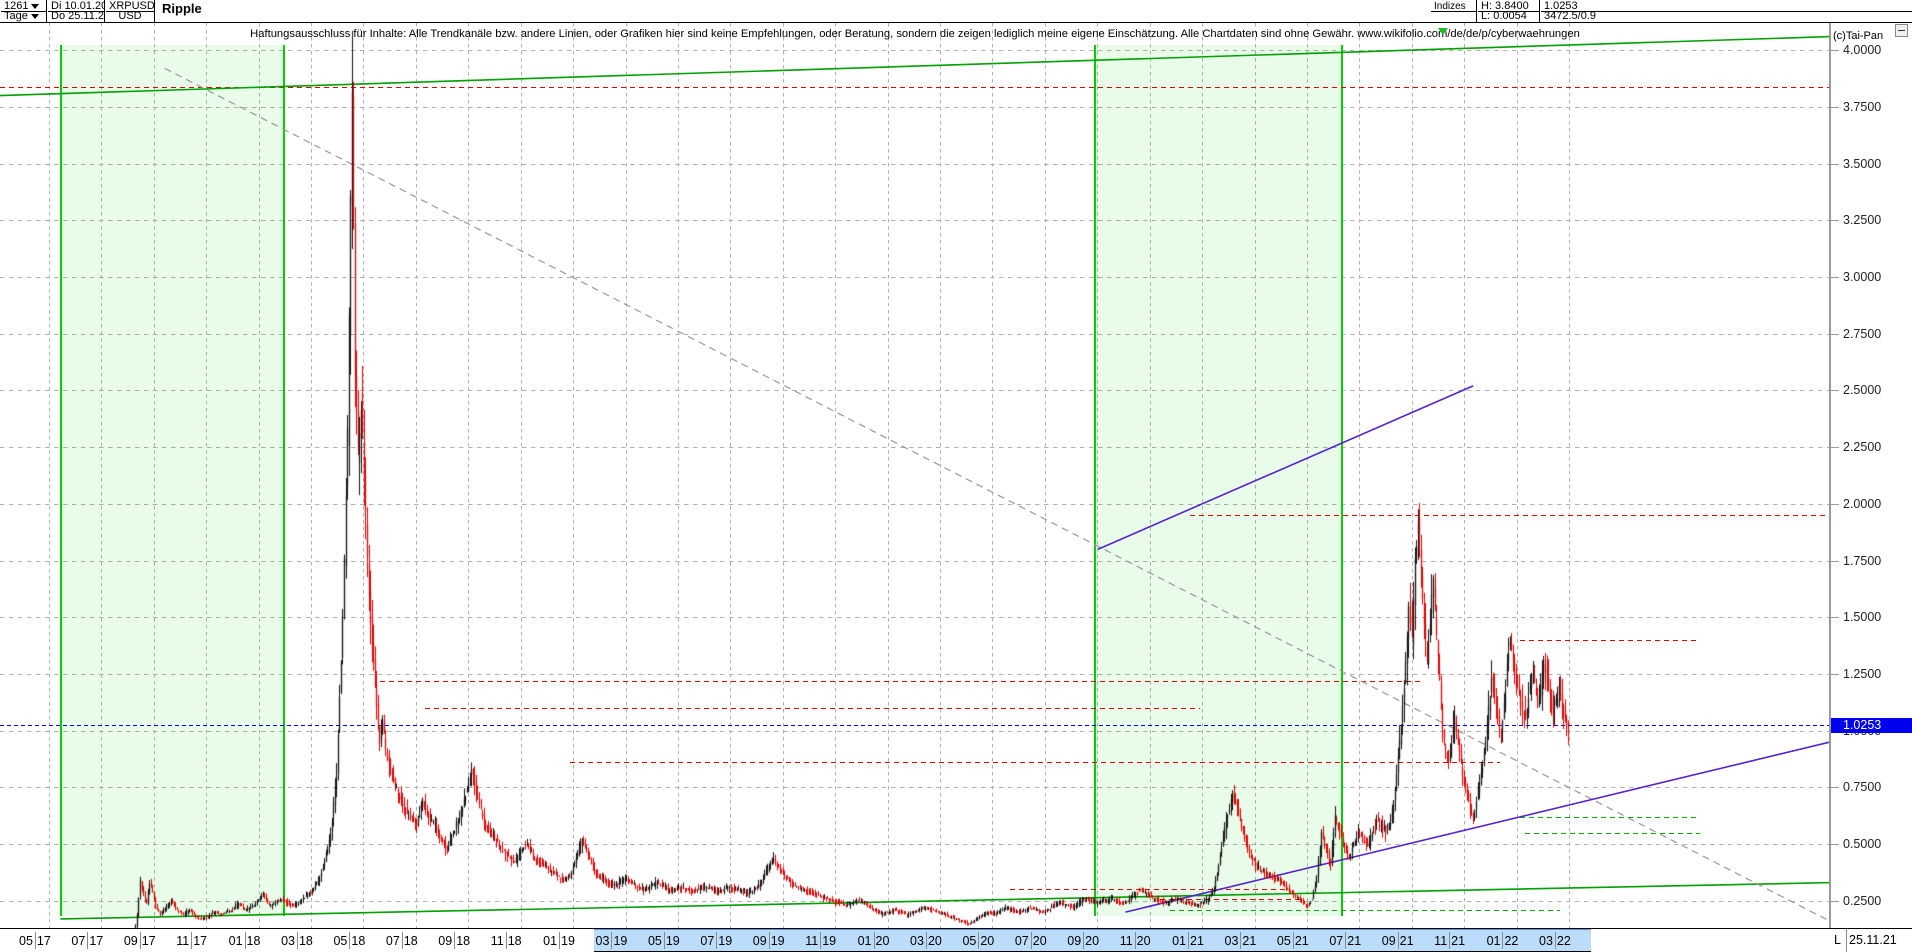 Image resolution: width=1912 pixels, height=952 pixels. Describe the element at coordinates (1397, 940) in the screenshot. I see `date-tick: 09 21` at that location.